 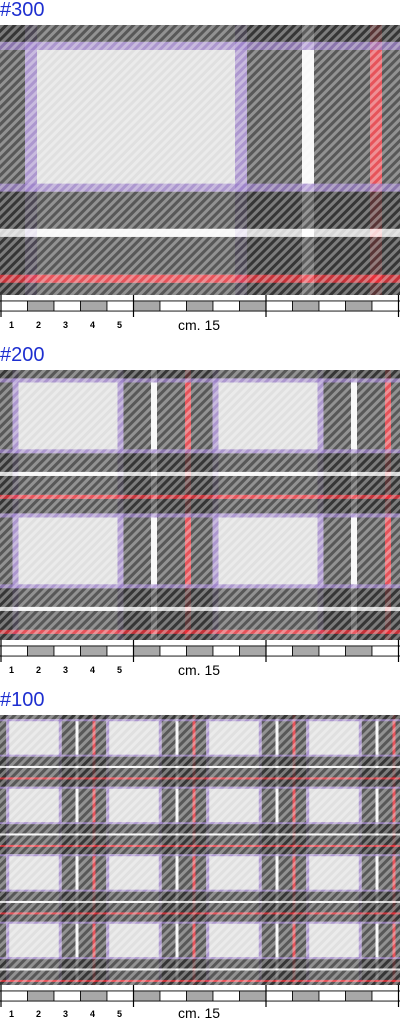 What do you see at coordinates (22, 700) in the screenshot?
I see `swatch-100-label: #100` at bounding box center [22, 700].